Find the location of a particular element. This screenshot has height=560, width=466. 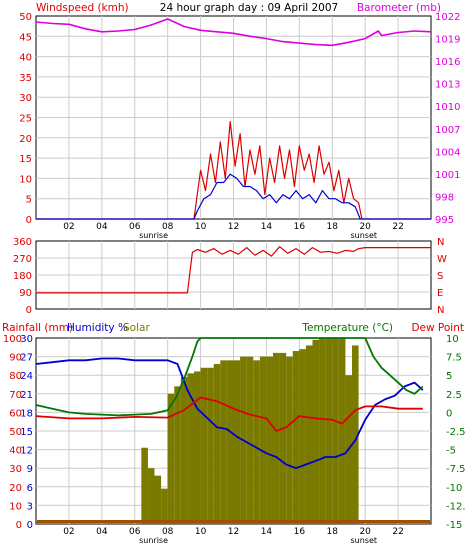

windspeed-tick-label: 5 is located at coordinates (29, 200).